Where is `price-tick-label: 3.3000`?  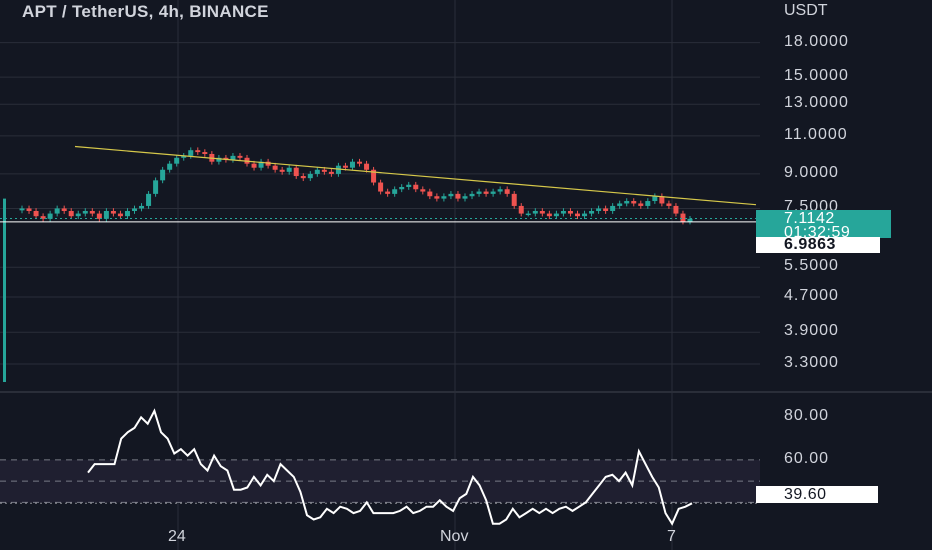
price-tick-label: 3.3000 is located at coordinates (811, 362).